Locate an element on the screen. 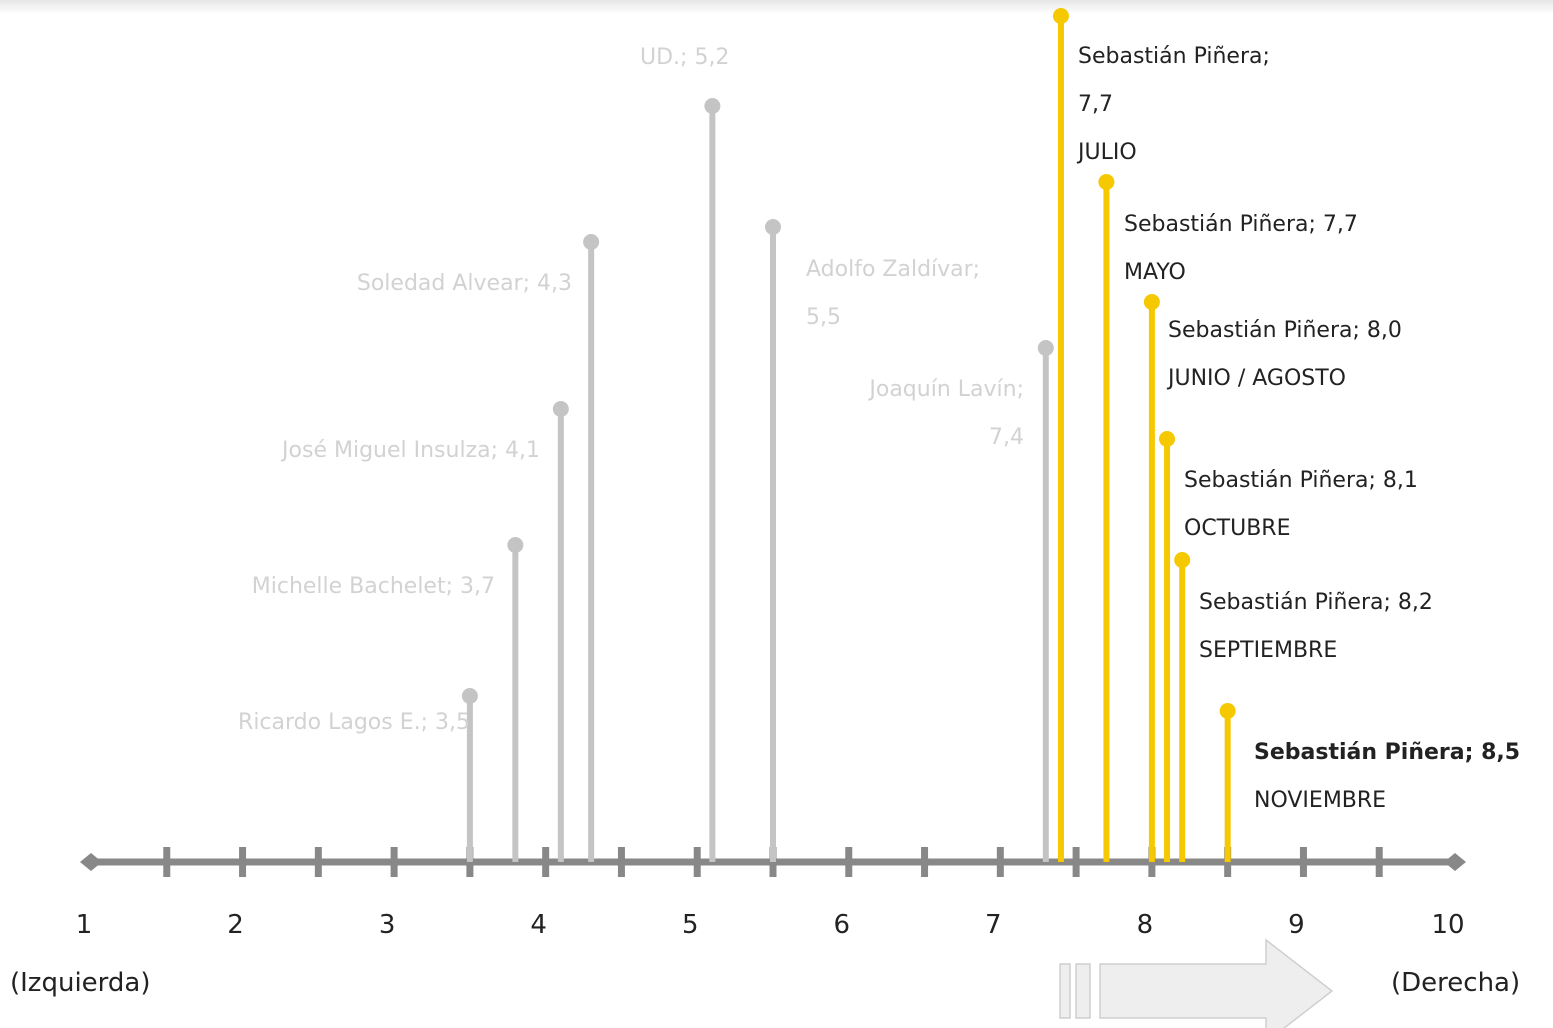 This screenshot has height=1028, width=1553. point-label-line: JUNIO / AGOSTO is located at coordinates (1257, 378).